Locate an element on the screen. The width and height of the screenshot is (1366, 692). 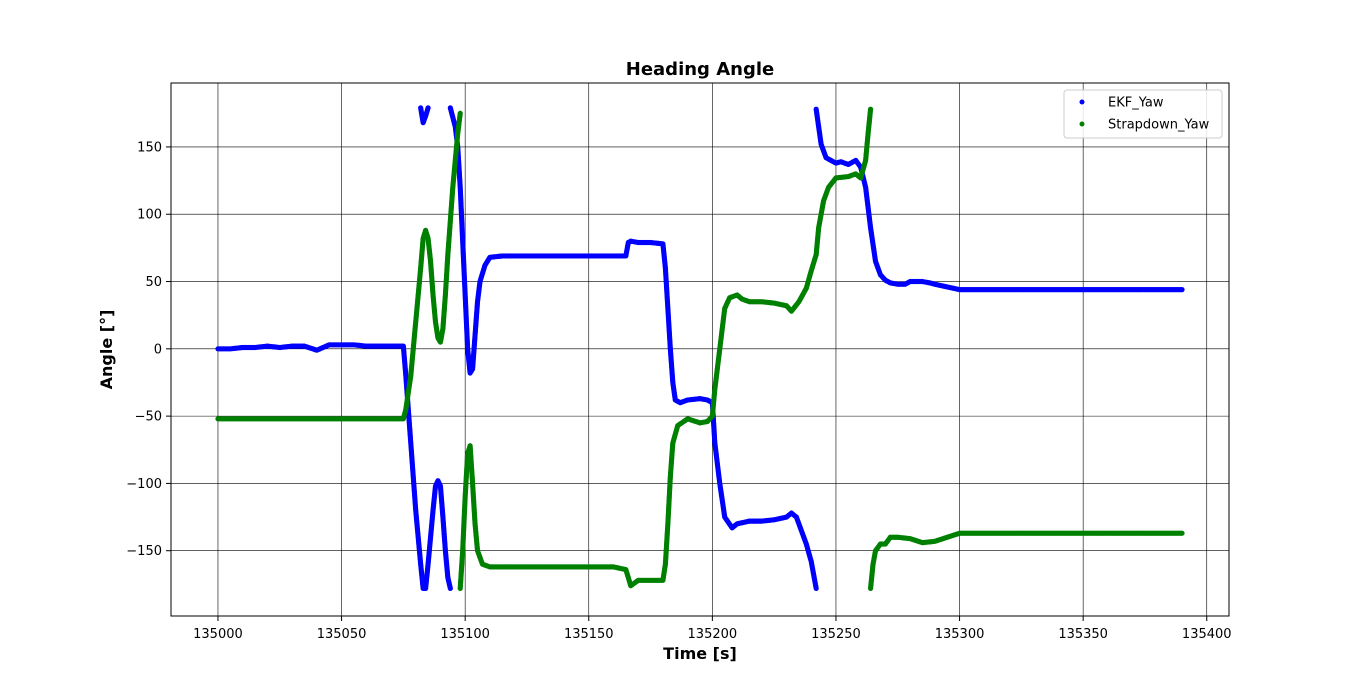
y-tick-label: 0 is located at coordinates (158, 349).